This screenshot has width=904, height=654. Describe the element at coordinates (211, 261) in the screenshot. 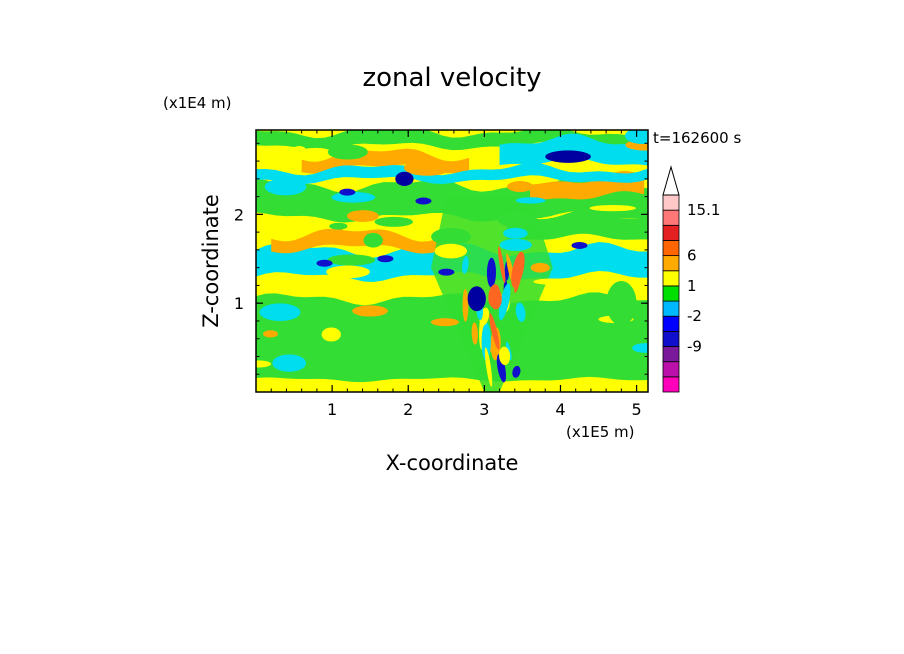

I see `y-axis-label: Z-coordinate` at that location.